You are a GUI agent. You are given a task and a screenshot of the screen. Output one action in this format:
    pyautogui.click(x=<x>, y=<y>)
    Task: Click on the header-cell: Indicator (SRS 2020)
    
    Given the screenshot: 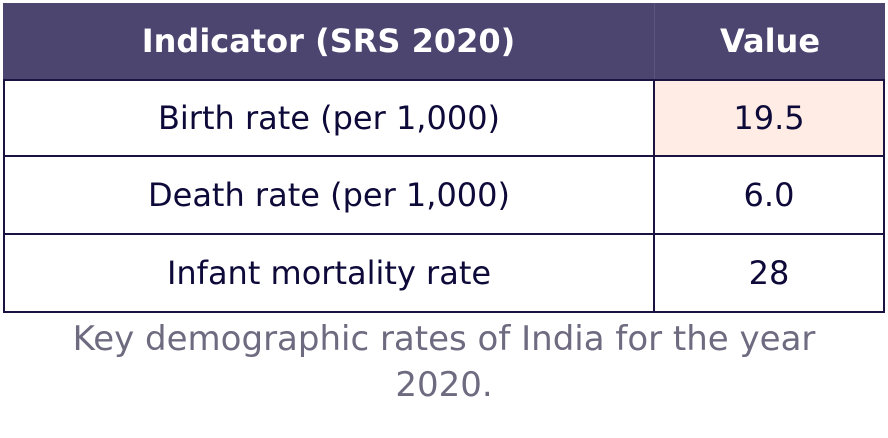 What is the action you would take?
    pyautogui.click(x=329, y=41)
    